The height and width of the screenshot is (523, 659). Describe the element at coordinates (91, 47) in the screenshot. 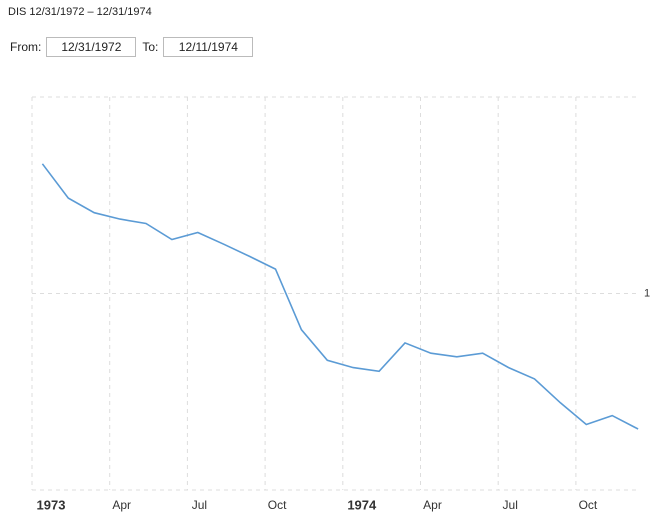

I see `from-input: 12/31/1972` at that location.